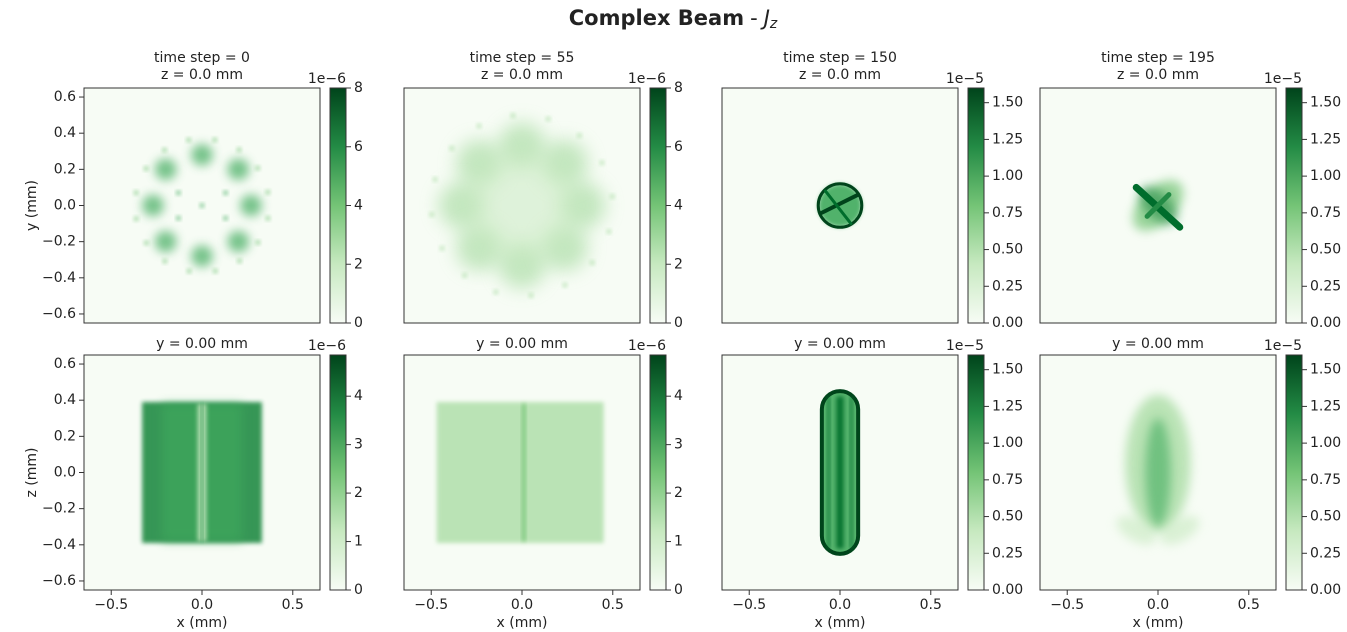 This screenshot has width=1347, height=632. What do you see at coordinates (32, 473) in the screenshot?
I see `y-axis-label: z (mm)` at bounding box center [32, 473].